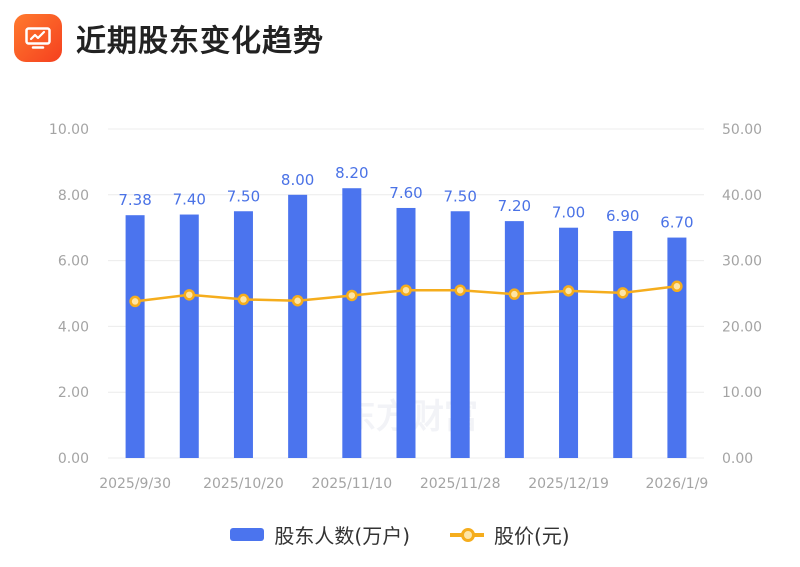  I want to click on y-axis-right: 0.00 10.00 20.00 30.00 40.00 50.00, so click(742, 294).